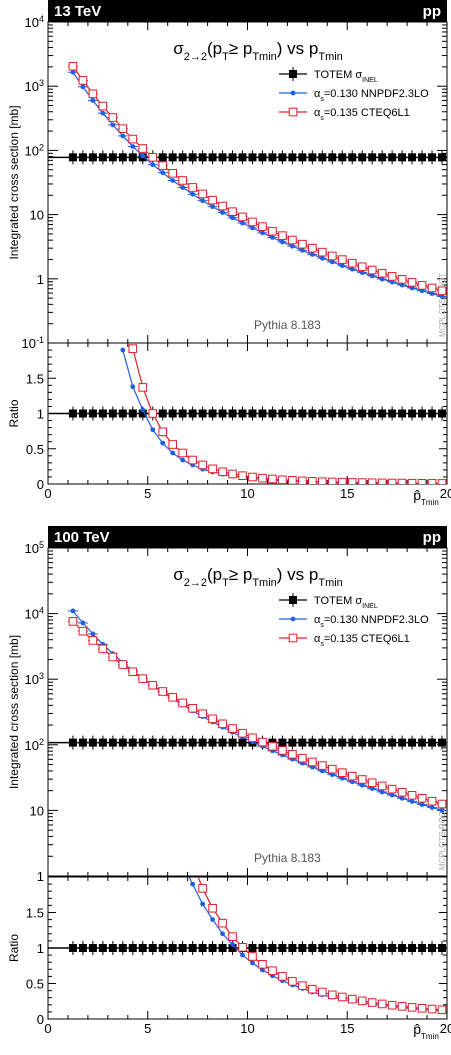 This screenshot has height=1055, width=451. What do you see at coordinates (35, 913) in the screenshot?
I see `ratio-tick-label: 1.5` at bounding box center [35, 913].